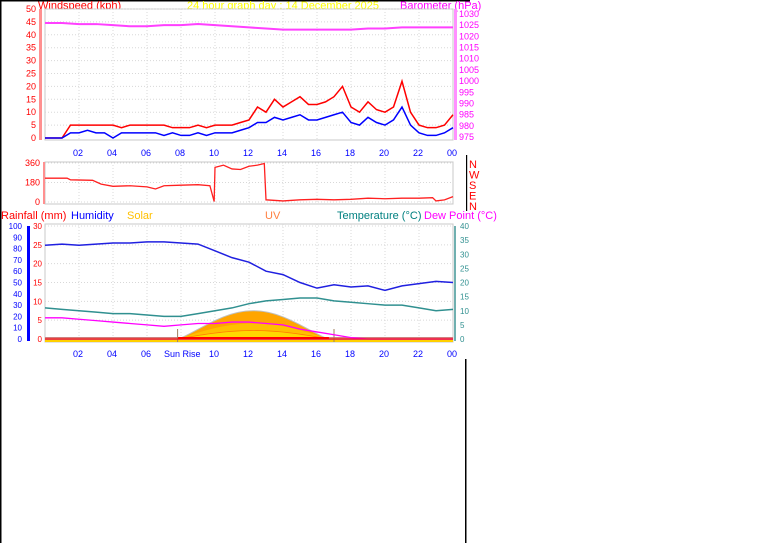  I want to click on legend-solar: Solar, so click(140, 216).